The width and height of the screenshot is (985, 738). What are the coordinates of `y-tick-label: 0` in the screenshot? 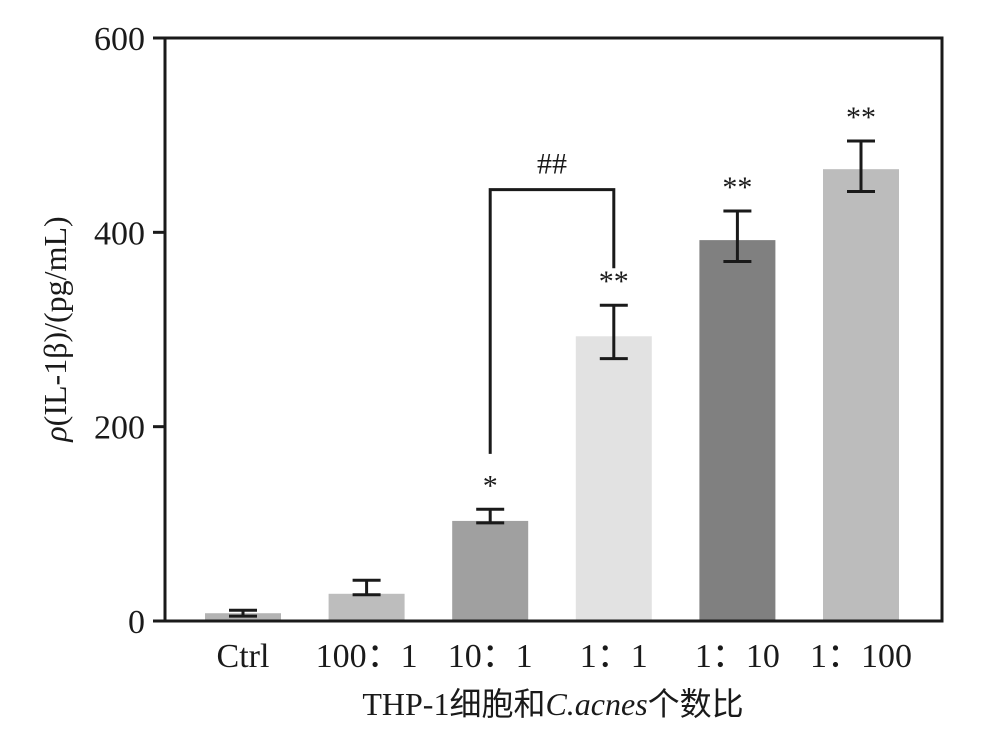 It's located at (136, 622).